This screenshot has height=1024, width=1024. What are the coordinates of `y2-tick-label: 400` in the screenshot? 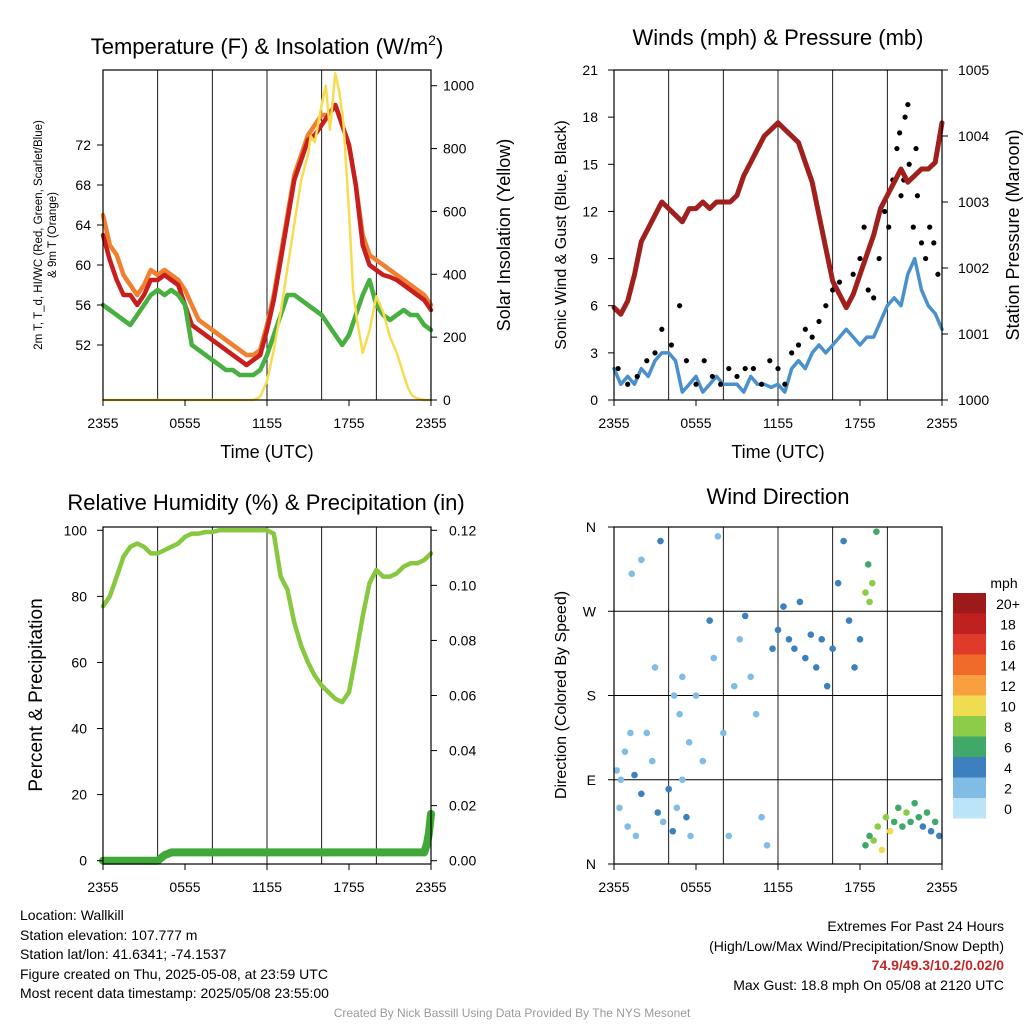 It's located at (455, 274).